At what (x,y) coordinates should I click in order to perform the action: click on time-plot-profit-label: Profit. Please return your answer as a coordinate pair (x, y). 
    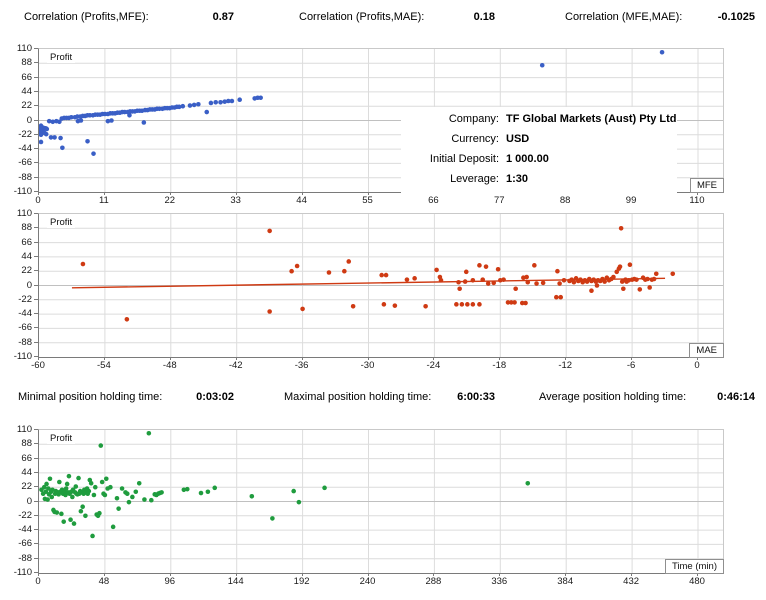
    Looking at the image, I should click on (61, 438).